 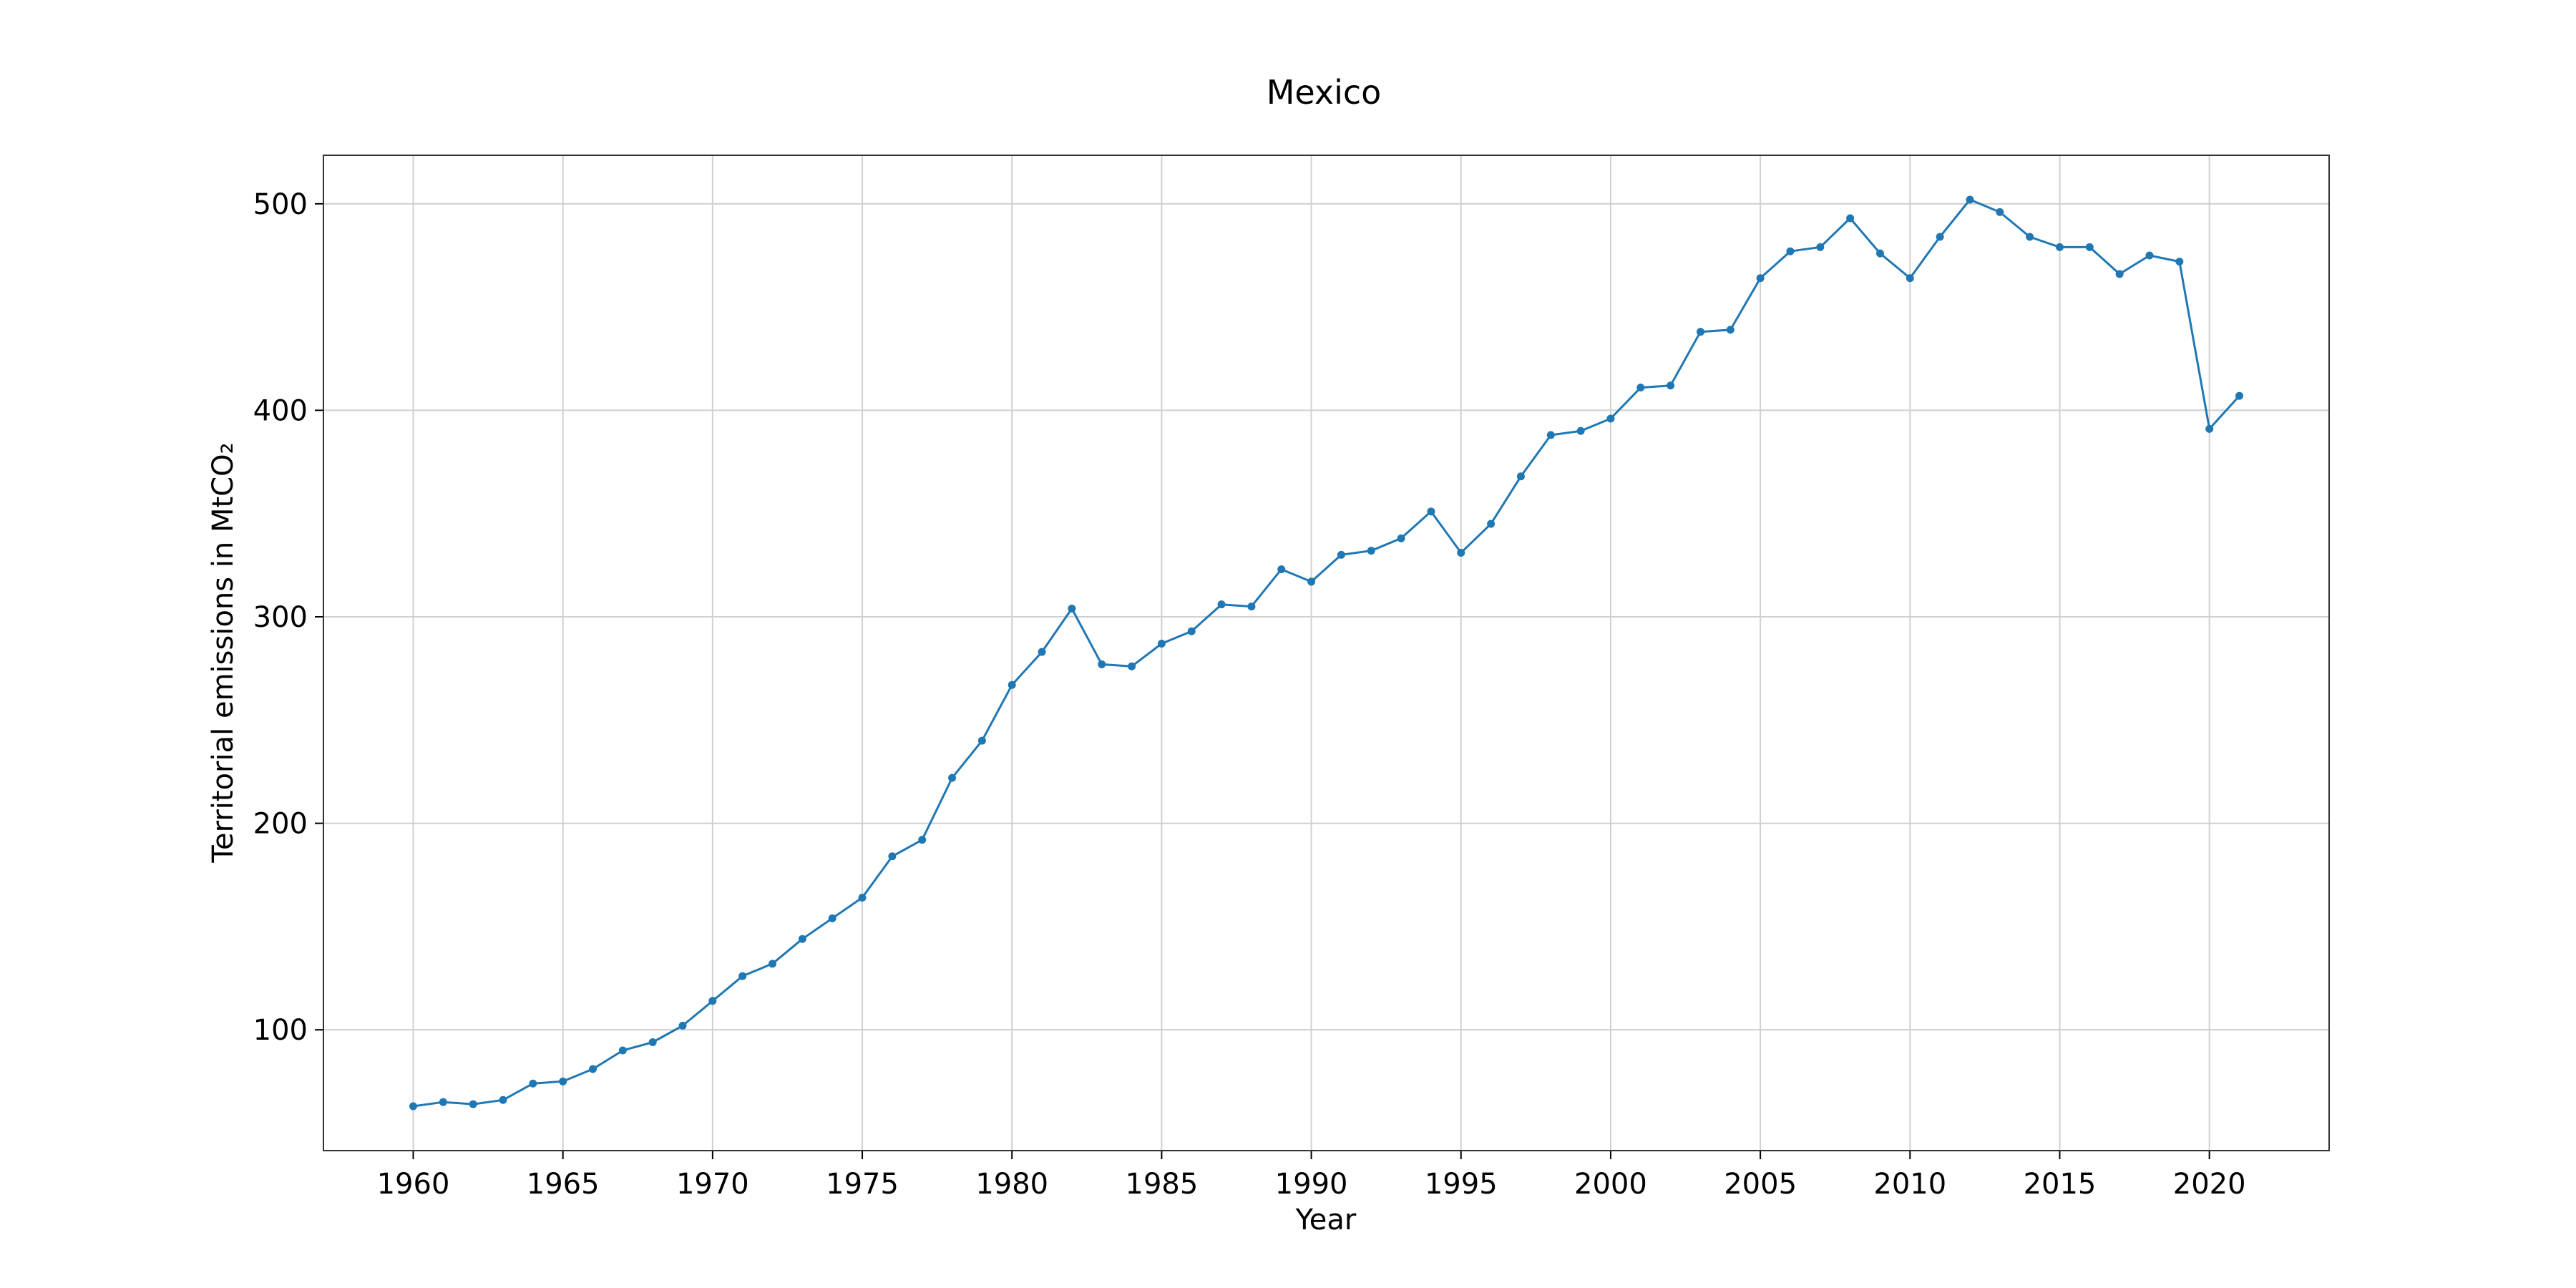 I want to click on y-tick-label: 500, so click(x=280, y=204).